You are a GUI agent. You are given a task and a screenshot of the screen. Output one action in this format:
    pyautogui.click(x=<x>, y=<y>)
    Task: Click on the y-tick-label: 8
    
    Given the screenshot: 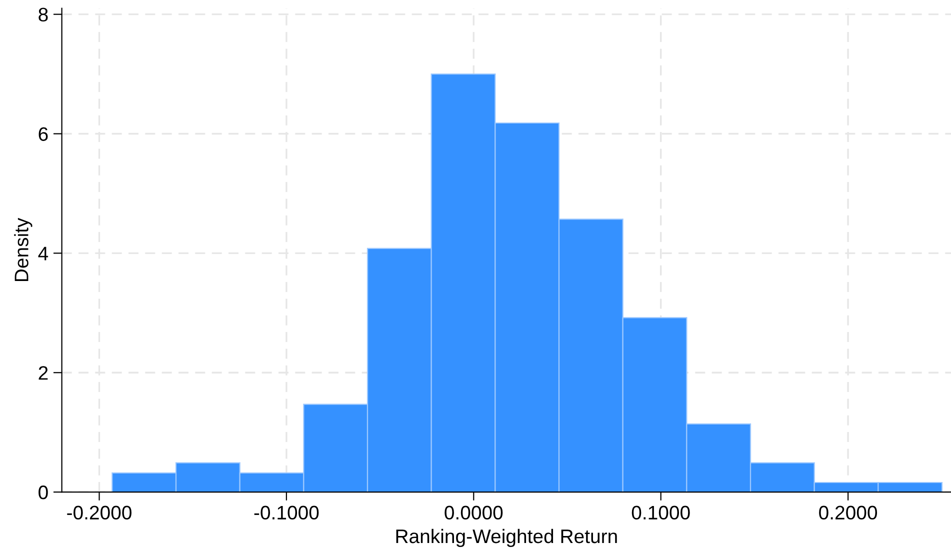 What is the action you would take?
    pyautogui.click(x=43, y=15)
    